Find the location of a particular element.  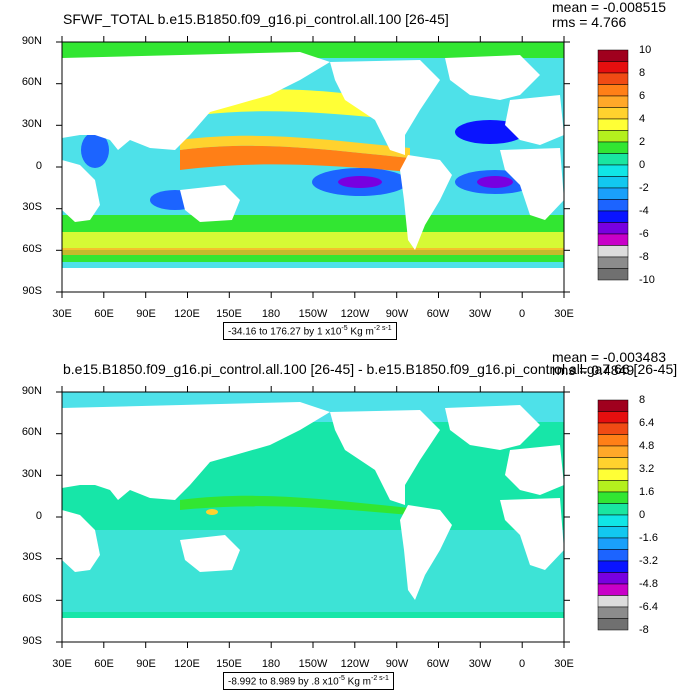

southern-yellow is located at coordinates (313, 241).